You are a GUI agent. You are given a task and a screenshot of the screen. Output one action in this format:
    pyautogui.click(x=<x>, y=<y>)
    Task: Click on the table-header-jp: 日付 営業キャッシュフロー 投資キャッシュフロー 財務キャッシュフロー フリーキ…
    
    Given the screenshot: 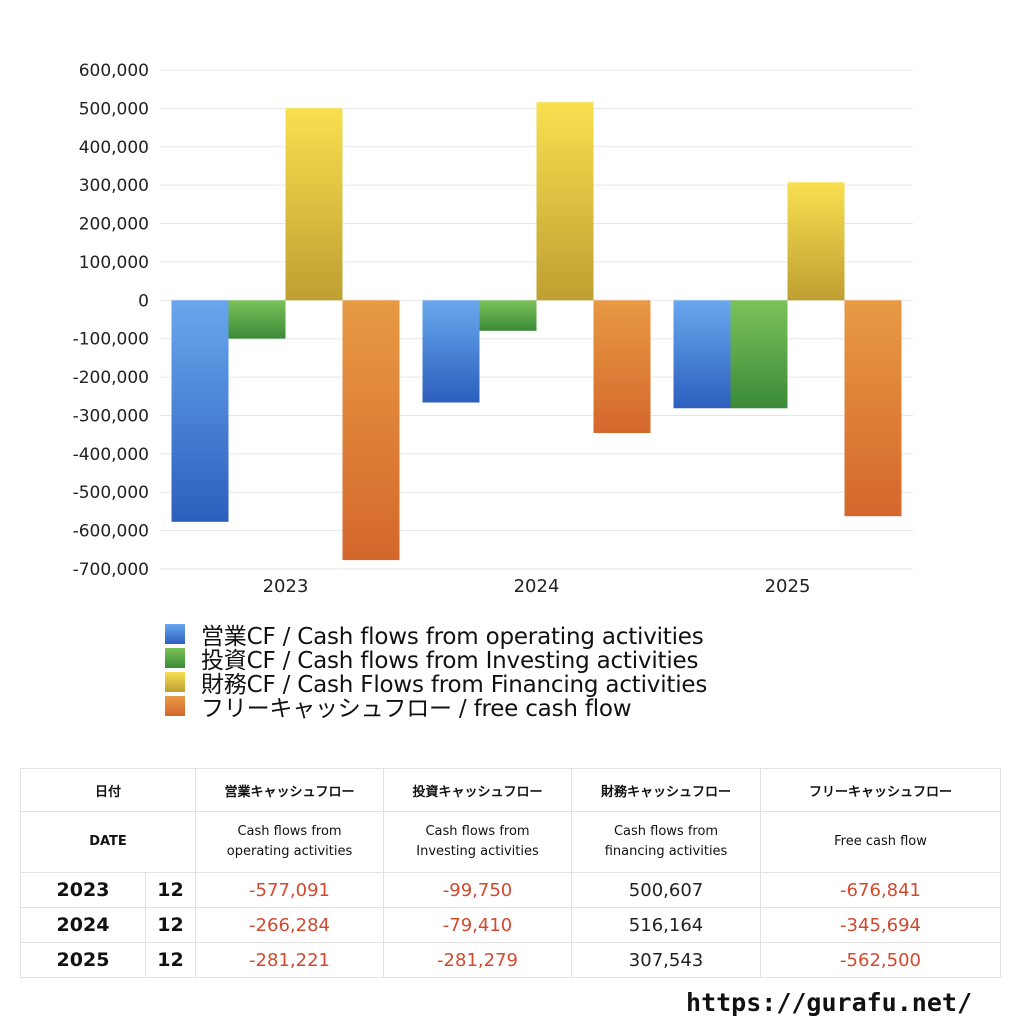 What is the action you would take?
    pyautogui.click(x=510, y=790)
    